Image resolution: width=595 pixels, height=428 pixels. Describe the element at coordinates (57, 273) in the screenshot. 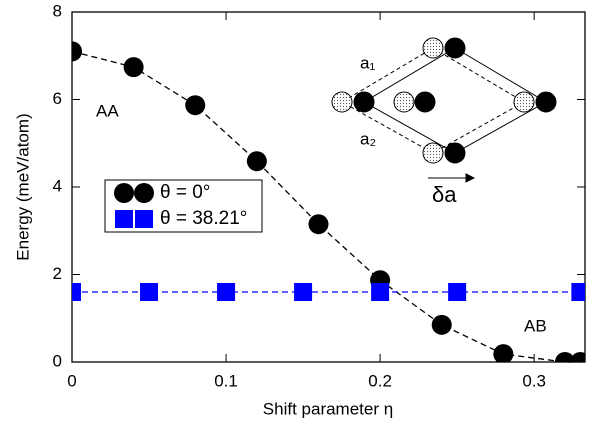

I see `y-tick-label: 2` at that location.